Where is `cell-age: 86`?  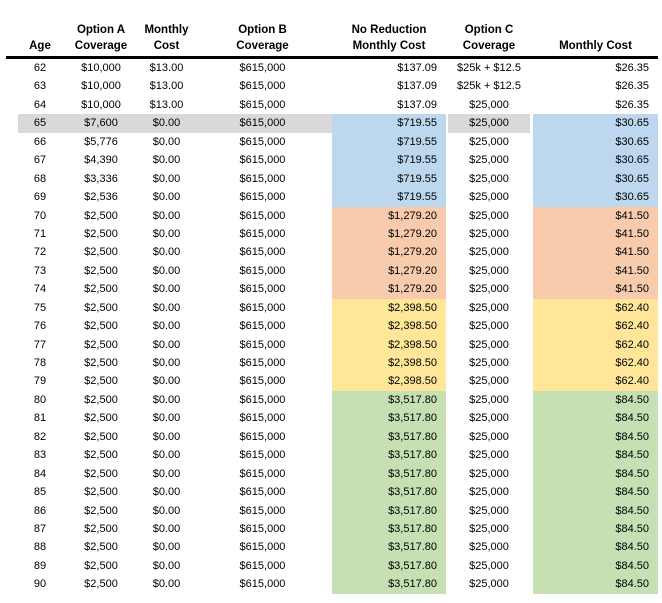 cell-age: 86 is located at coordinates (40, 510).